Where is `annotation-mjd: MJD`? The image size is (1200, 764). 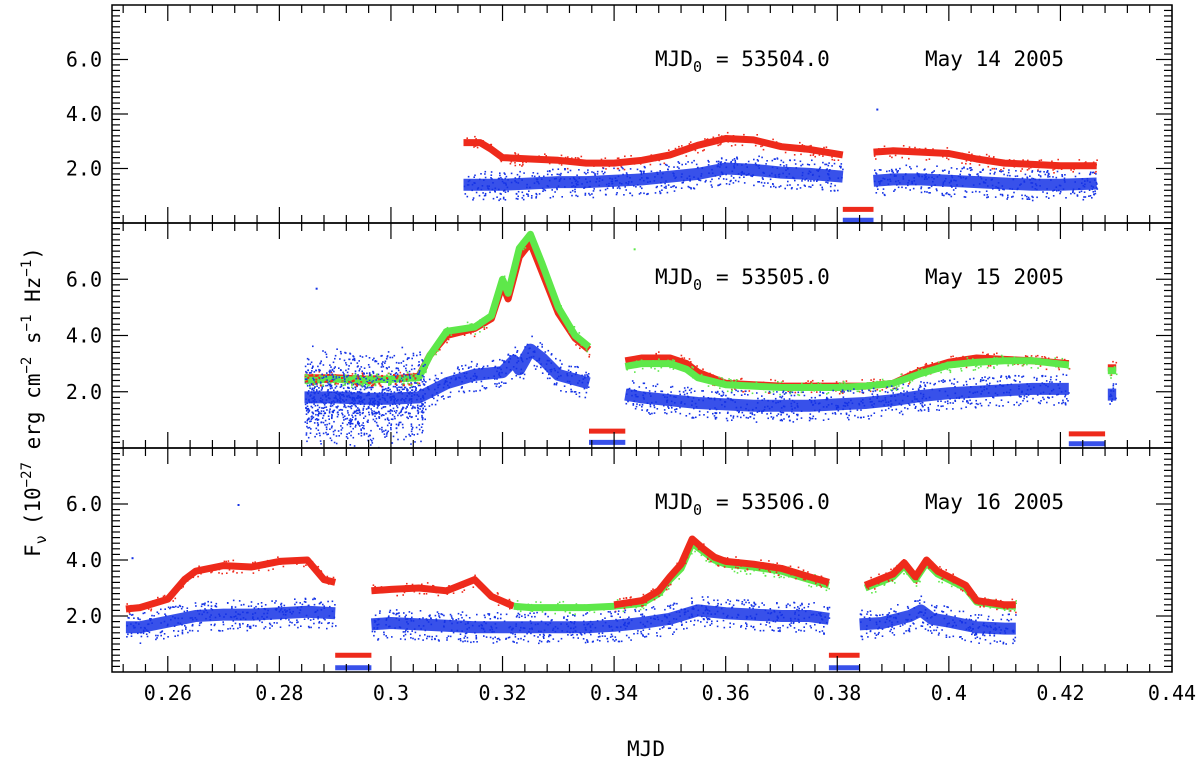 annotation-mjd: MJD is located at coordinates (674, 277).